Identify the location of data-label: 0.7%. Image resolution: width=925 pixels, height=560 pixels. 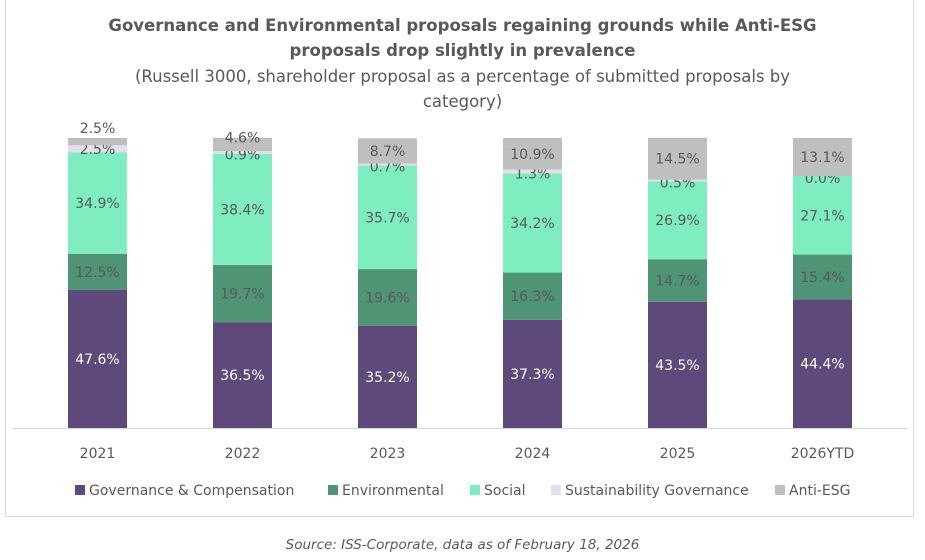
(388, 168).